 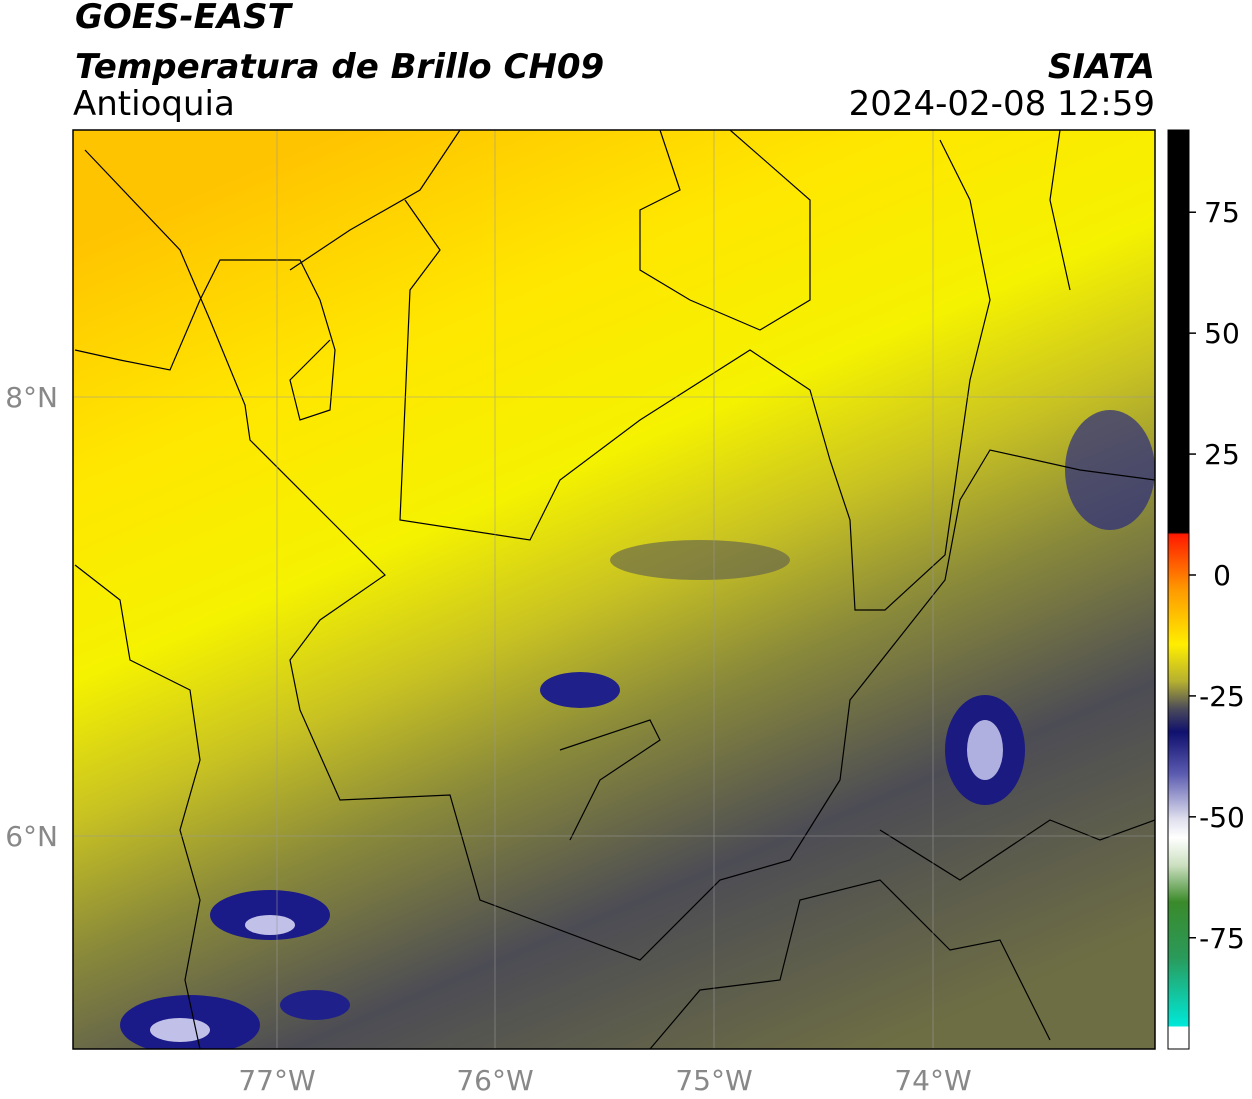 What do you see at coordinates (1178, 589) in the screenshot?
I see `colorbar` at bounding box center [1178, 589].